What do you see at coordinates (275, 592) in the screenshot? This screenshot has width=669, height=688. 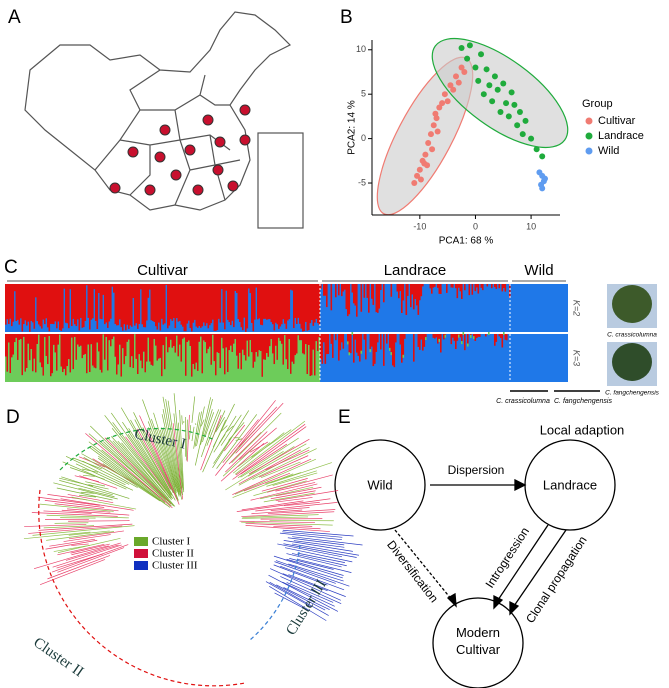 I see `cluster-arc` at bounding box center [275, 592].